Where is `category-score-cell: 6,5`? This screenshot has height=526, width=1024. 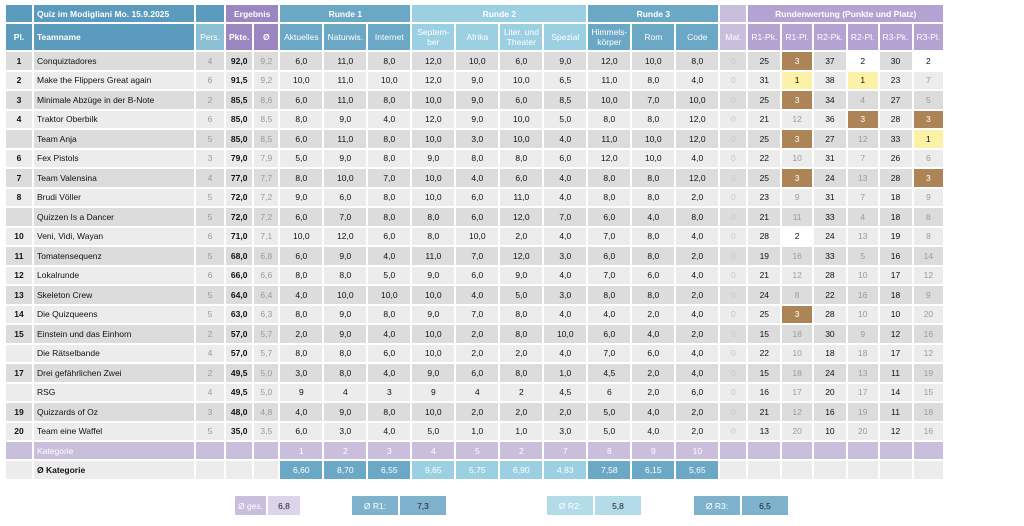 category-score-cell: 6,5 is located at coordinates (565, 81).